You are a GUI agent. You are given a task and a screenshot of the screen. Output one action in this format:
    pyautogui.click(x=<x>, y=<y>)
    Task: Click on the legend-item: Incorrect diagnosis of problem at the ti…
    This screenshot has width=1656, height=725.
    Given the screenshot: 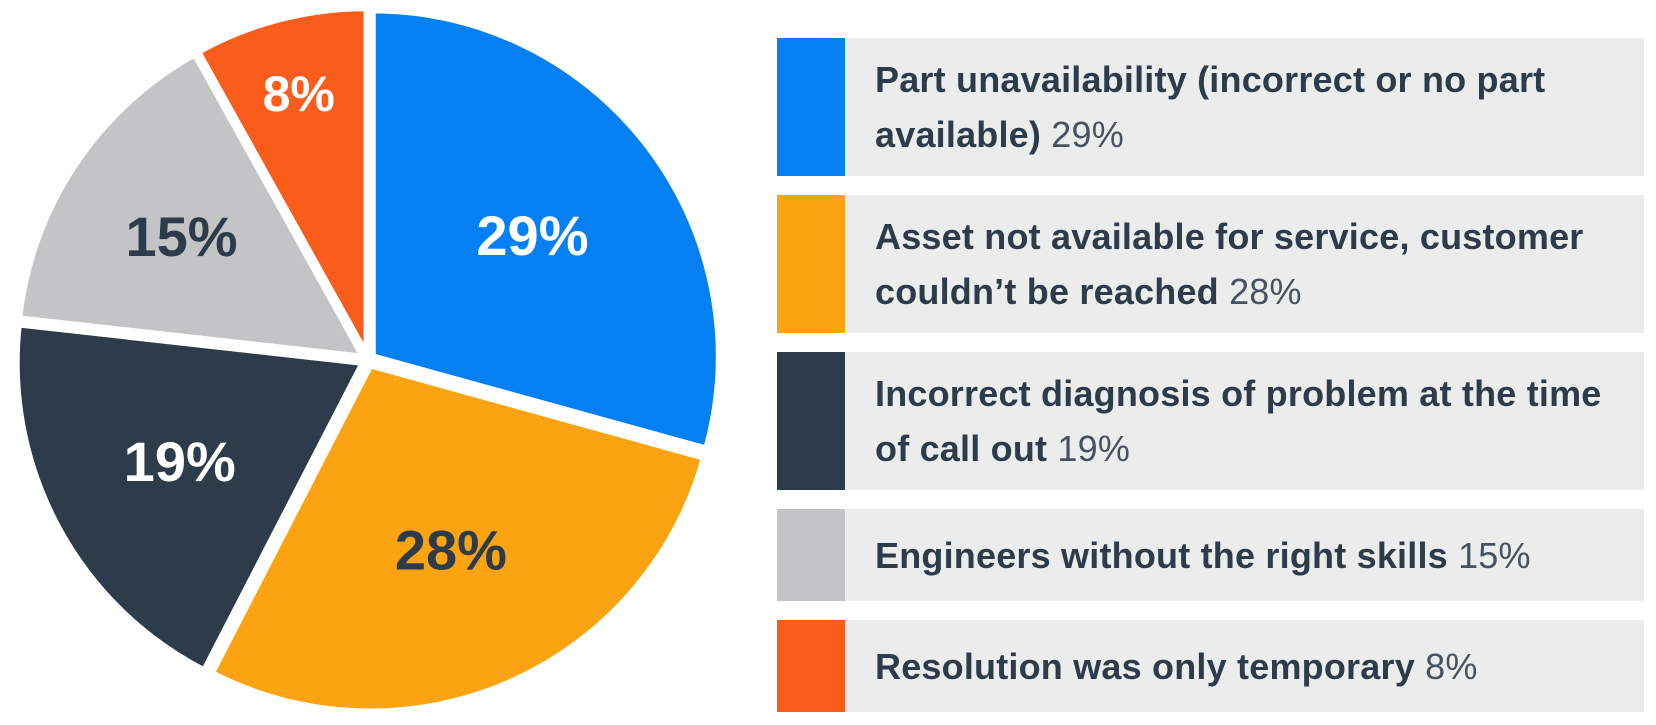 What is the action you would take?
    pyautogui.click(x=1210, y=421)
    